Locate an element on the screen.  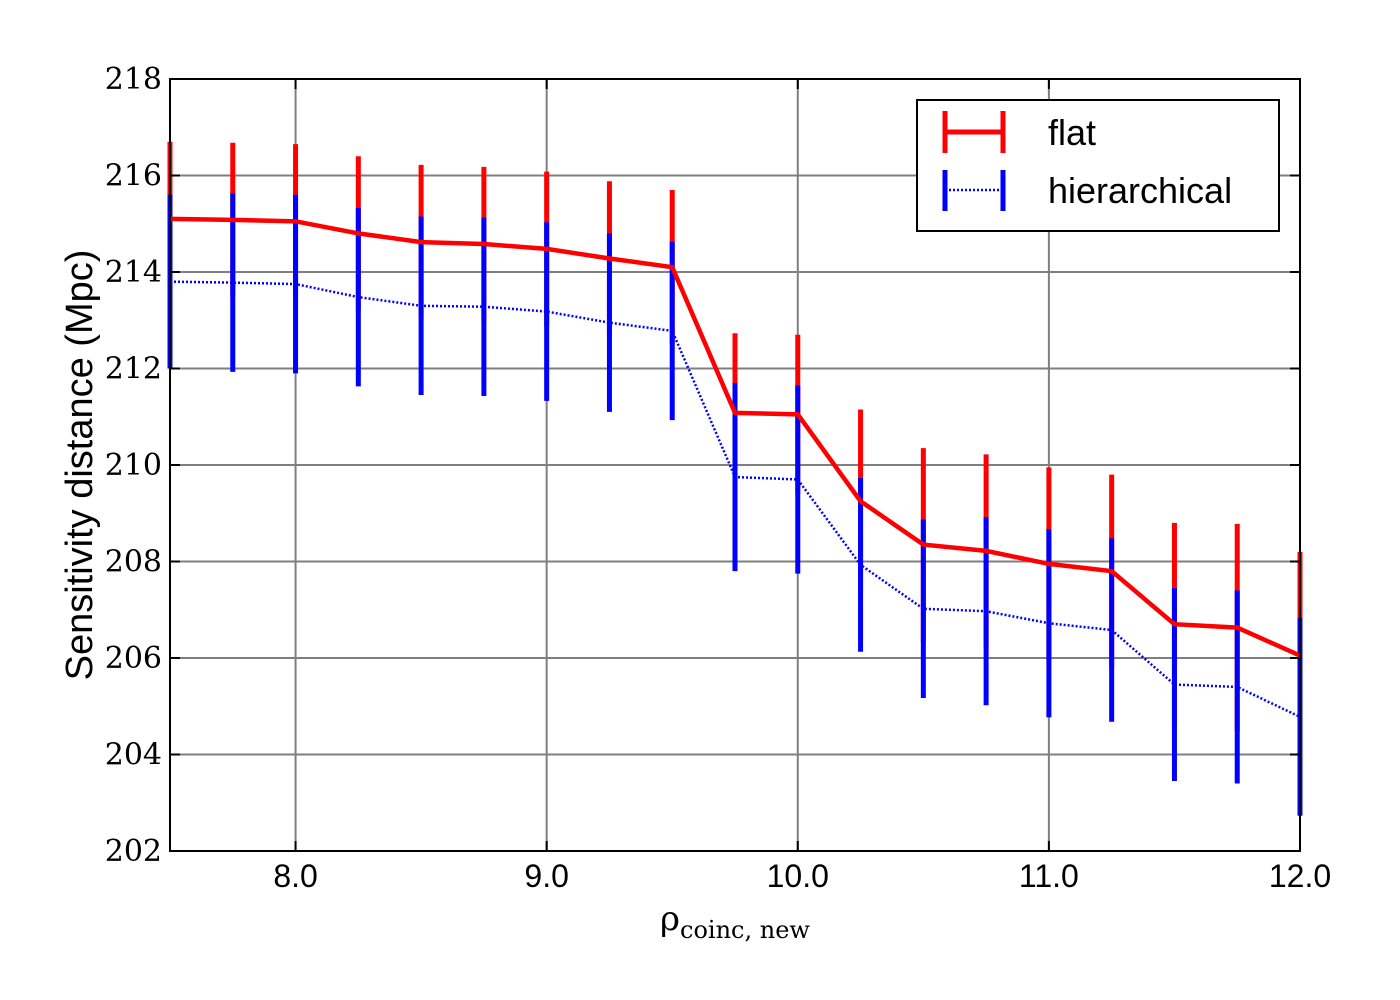
legend-entry-hierarchical: hierarchical is located at coordinates (1087, 190).